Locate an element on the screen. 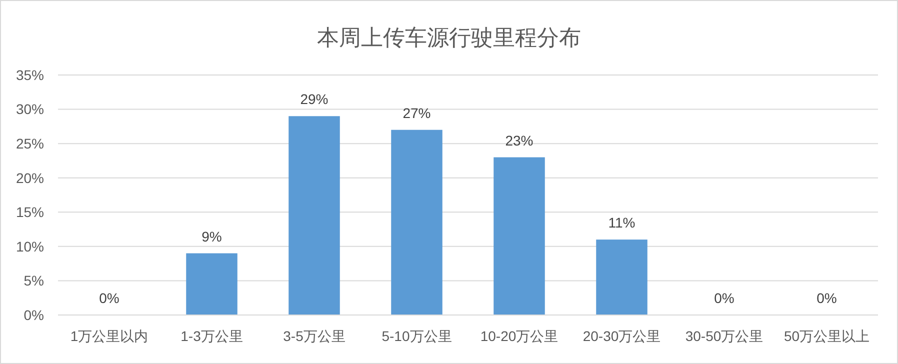 This screenshot has width=898, height=364. data-label: 29% is located at coordinates (314, 99).